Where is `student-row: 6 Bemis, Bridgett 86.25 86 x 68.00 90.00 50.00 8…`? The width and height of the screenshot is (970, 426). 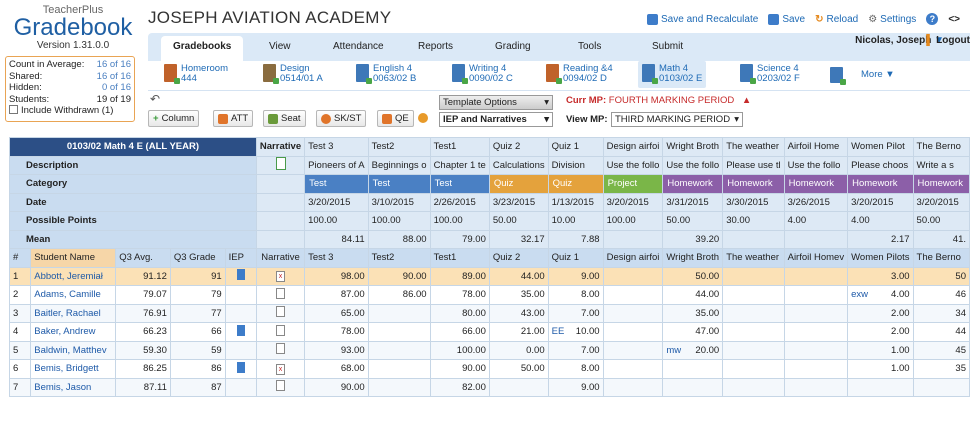
student-row: 6 Bemis, Bridgett 86.25 86 x 68.00 90.00 50.00 8… is located at coordinates (489, 369).